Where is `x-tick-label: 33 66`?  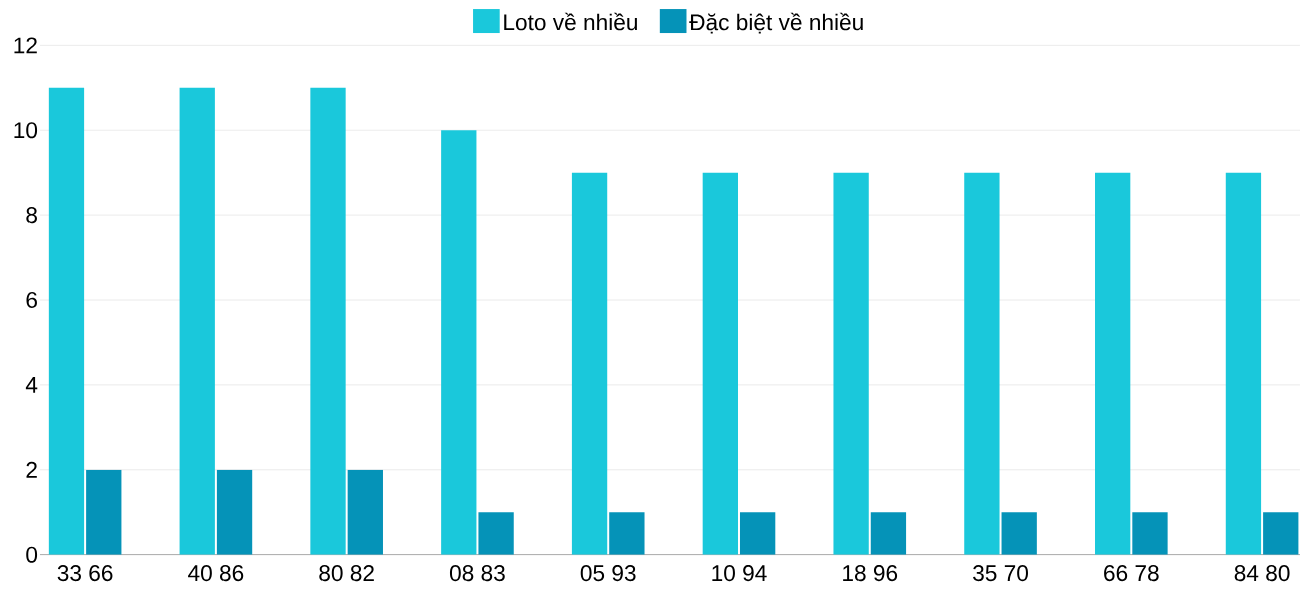
x-tick-label: 33 66 is located at coordinates (85, 573).